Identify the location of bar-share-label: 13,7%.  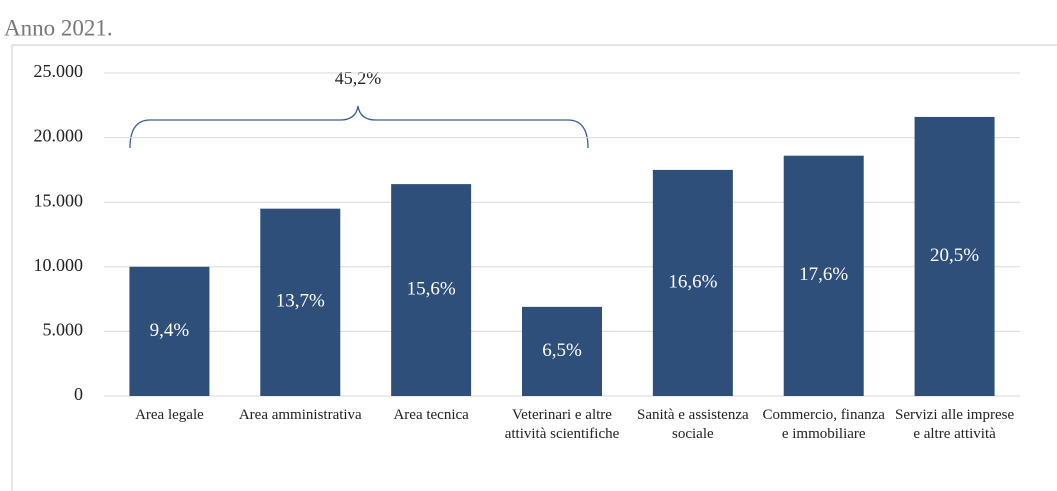
(300, 301).